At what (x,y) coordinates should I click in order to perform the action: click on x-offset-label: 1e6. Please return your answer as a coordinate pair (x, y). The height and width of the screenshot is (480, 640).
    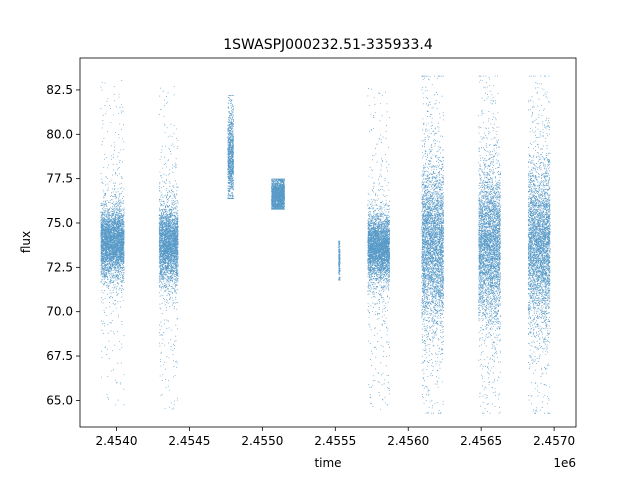
    Looking at the image, I should click on (564, 463).